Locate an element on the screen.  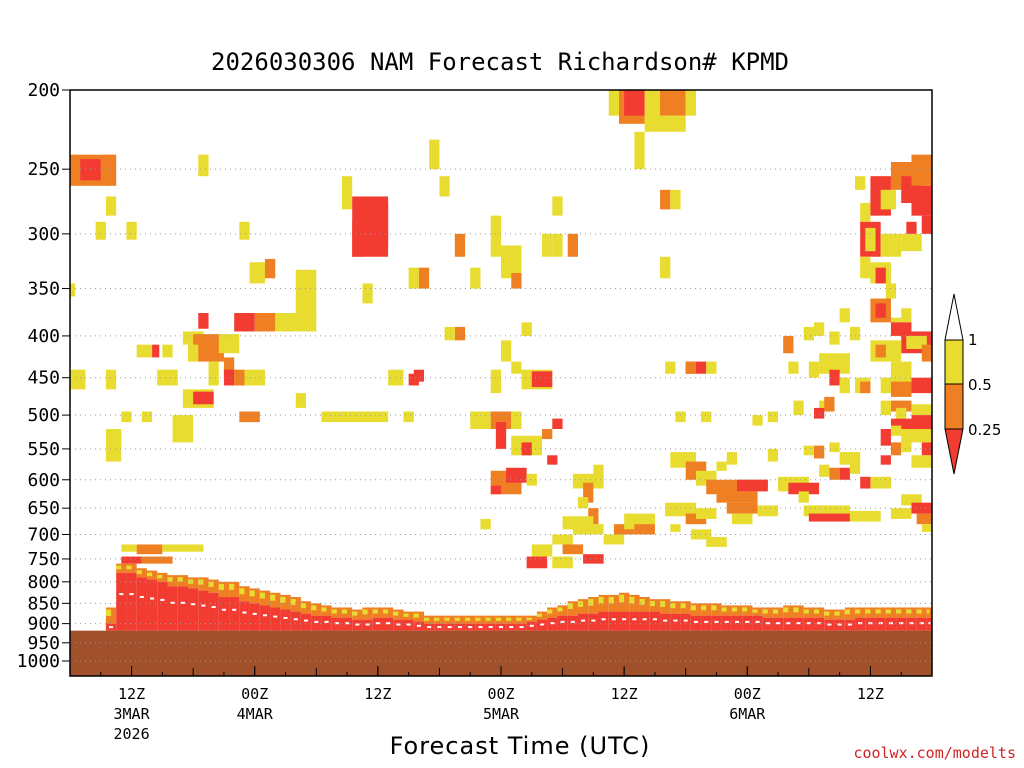
x-tick-date: 3MAR is located at coordinates (132, 714).